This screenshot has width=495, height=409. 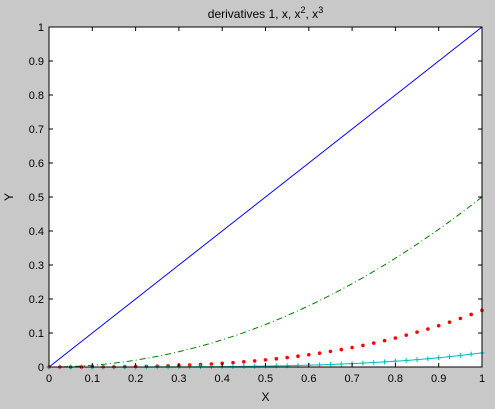 What do you see at coordinates (36, 198) in the screenshot?
I see `y-tick-label: 0.5` at bounding box center [36, 198].